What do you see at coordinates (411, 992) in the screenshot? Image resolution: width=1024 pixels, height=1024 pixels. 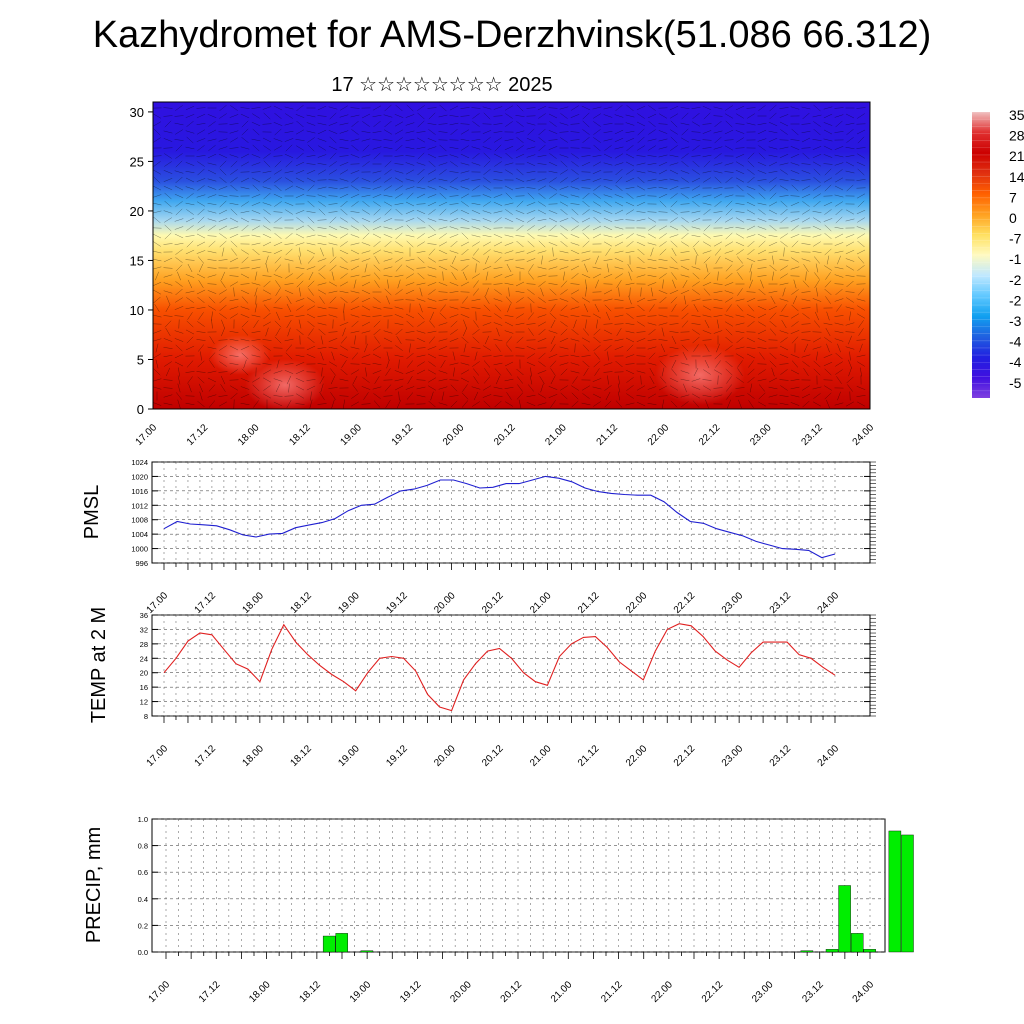 I see `precip-x-tick-label: 19.12` at bounding box center [411, 992].